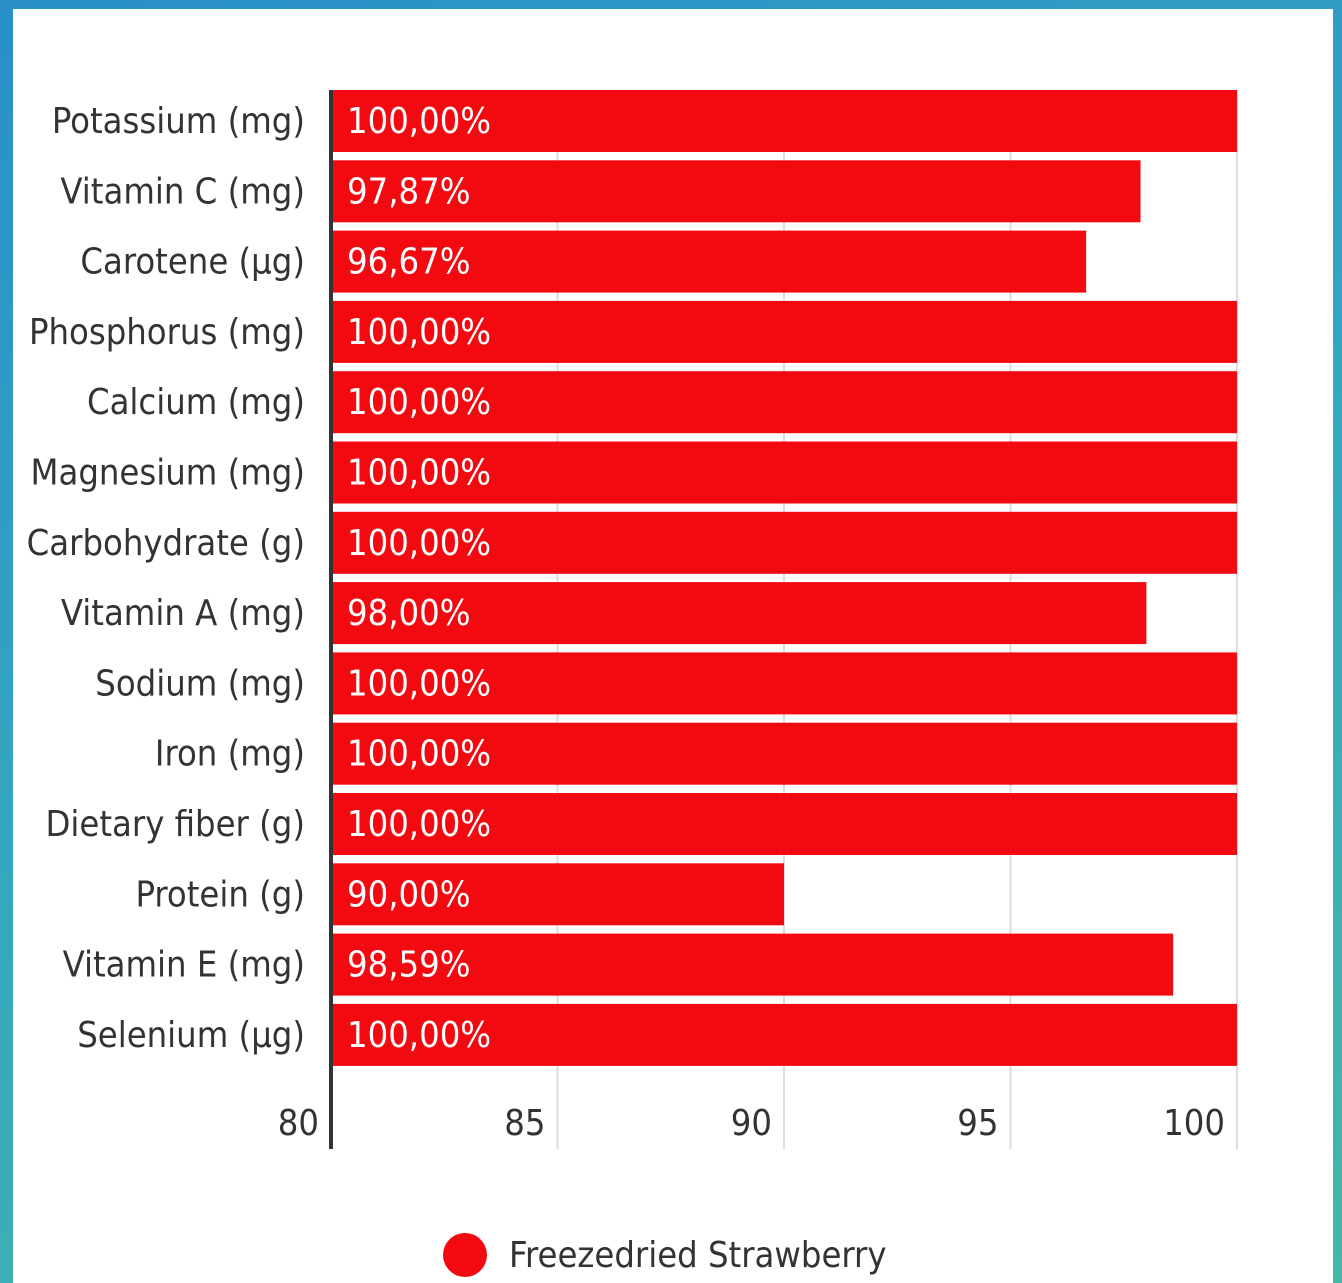  I want to click on category-label: Selenium (µg), so click(191, 1035).